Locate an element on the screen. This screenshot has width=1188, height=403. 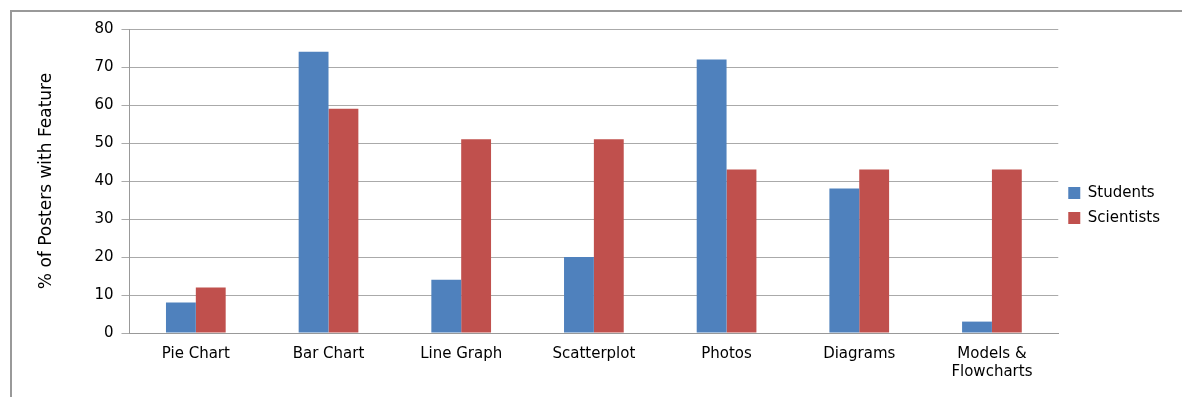
x-tick-label: Diagrams is located at coordinates (859, 352).